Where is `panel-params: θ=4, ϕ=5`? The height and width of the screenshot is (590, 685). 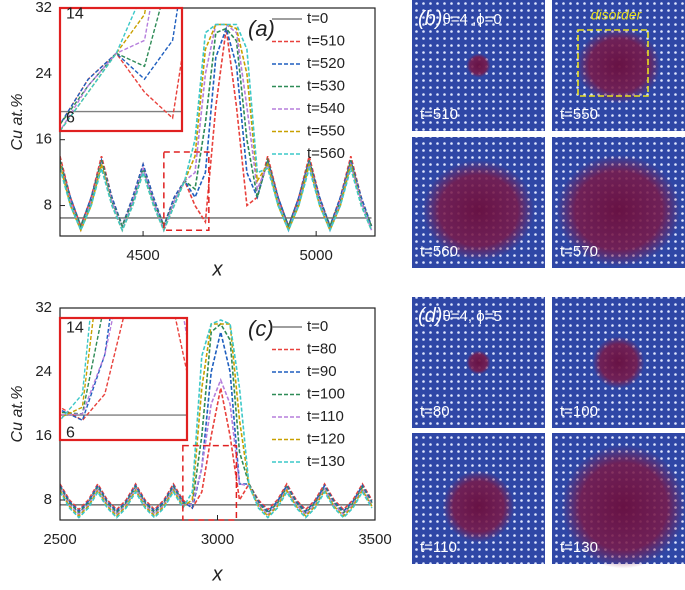 panel-params: θ=4, ϕ=5 is located at coordinates (471, 316).